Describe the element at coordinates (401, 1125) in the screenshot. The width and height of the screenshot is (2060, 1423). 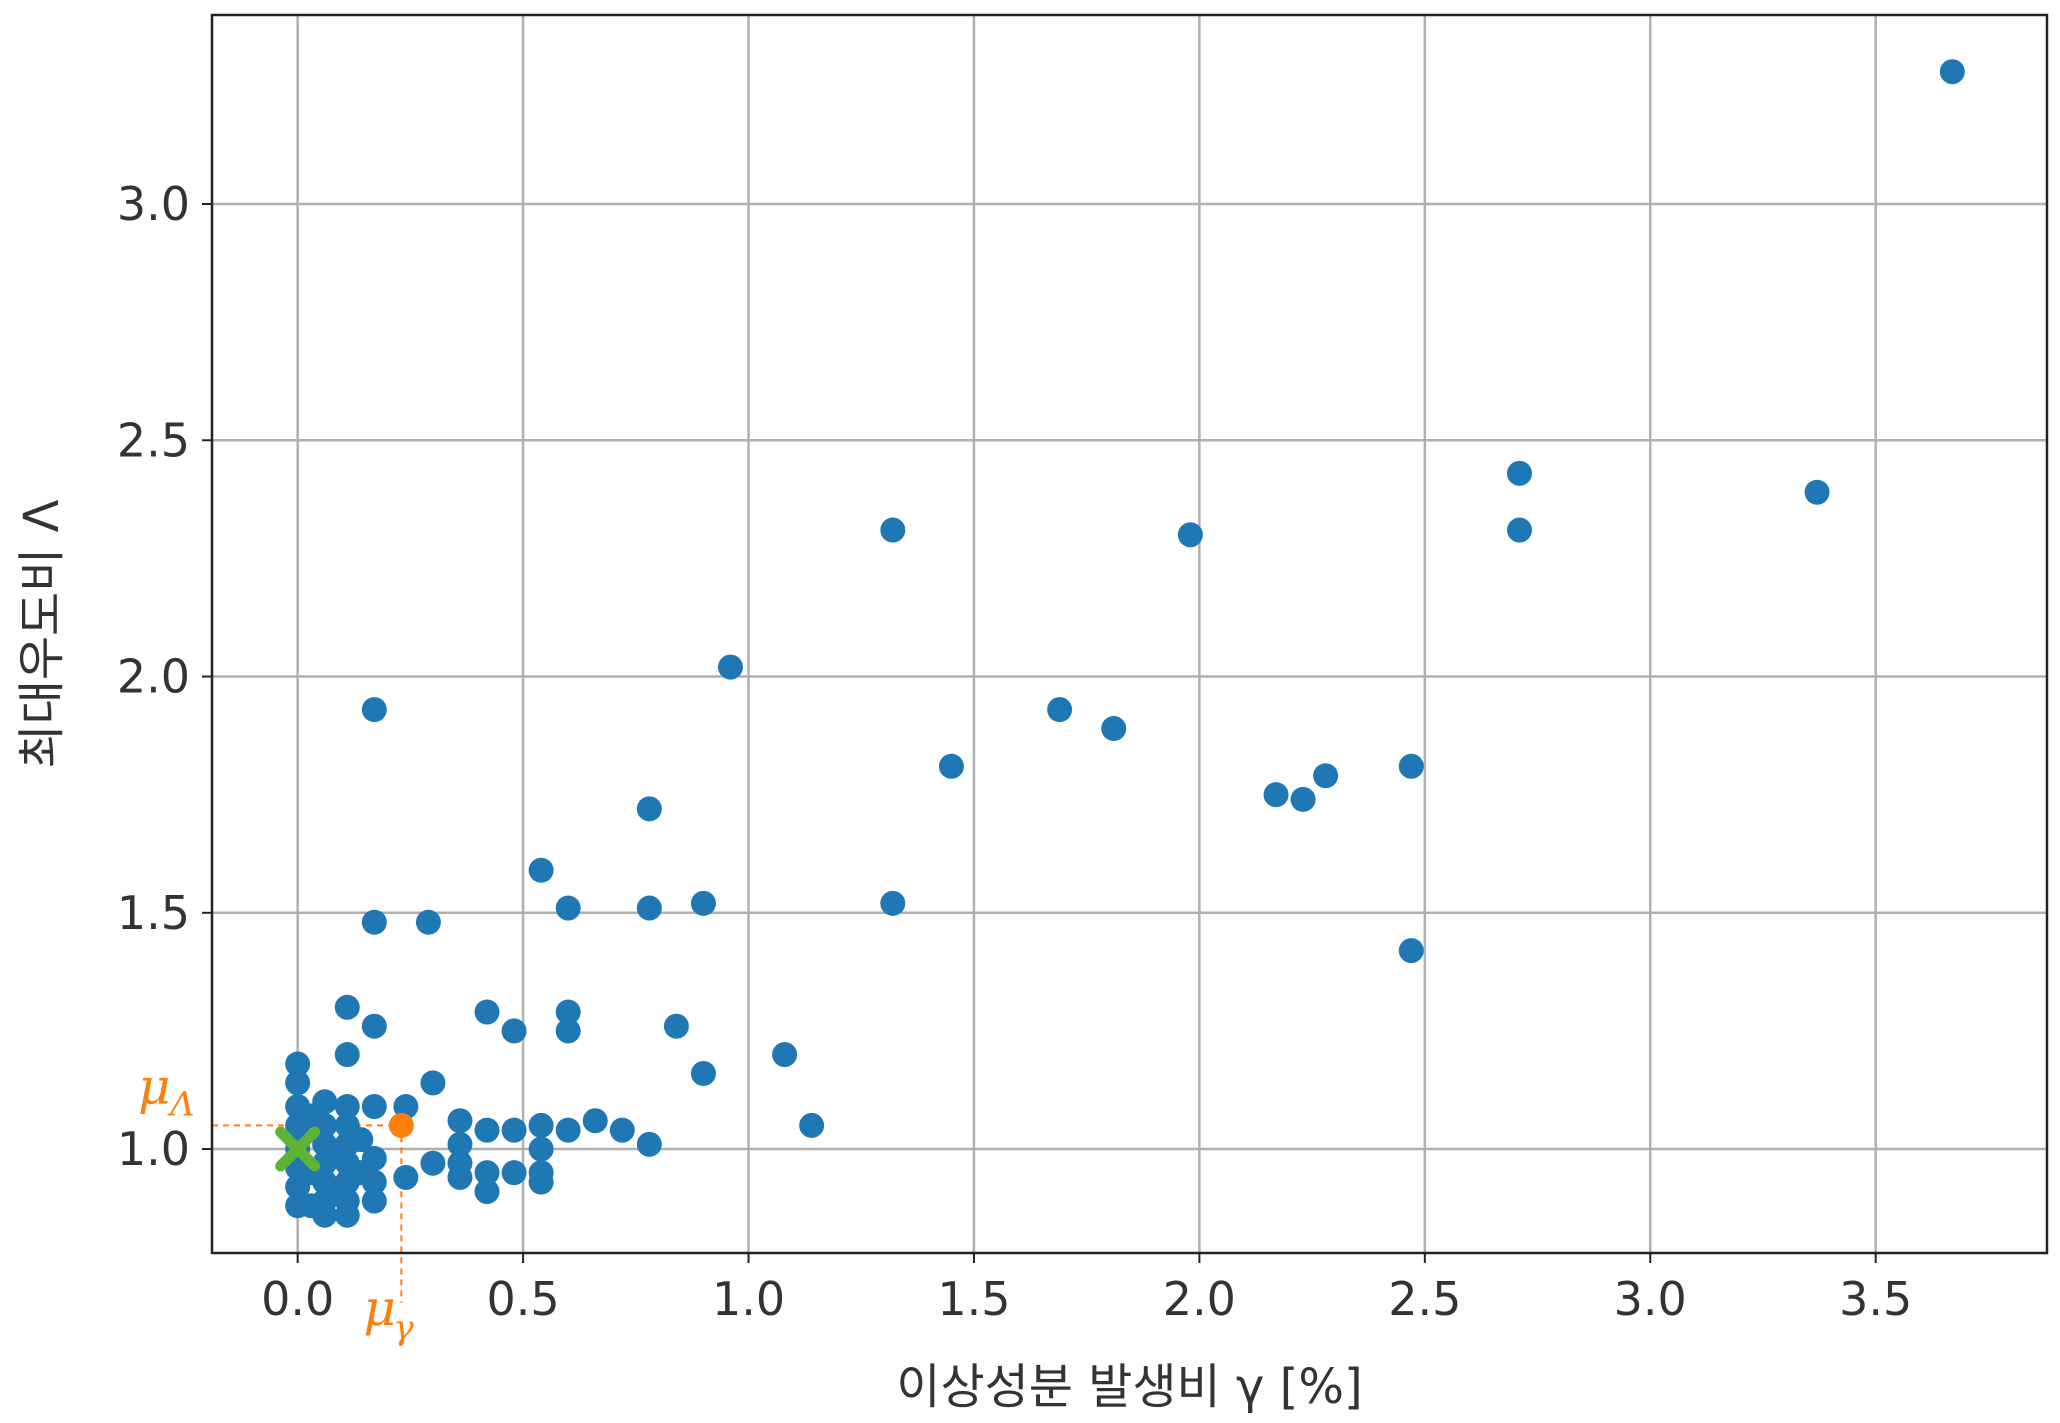
I see `mean-point` at that location.